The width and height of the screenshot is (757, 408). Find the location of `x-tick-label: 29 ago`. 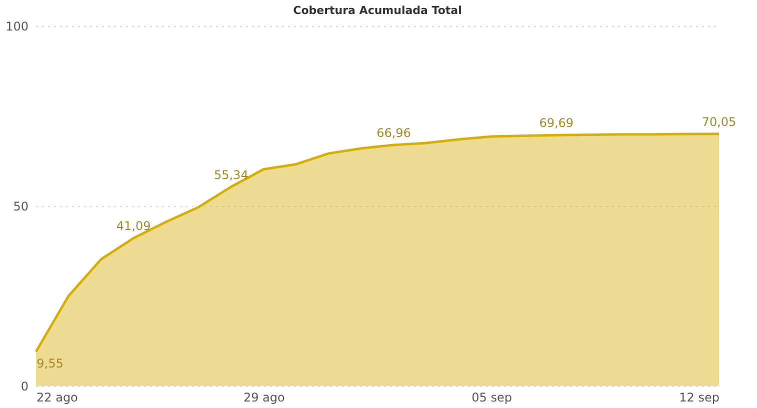

x-tick-label: 29 ago is located at coordinates (264, 397).